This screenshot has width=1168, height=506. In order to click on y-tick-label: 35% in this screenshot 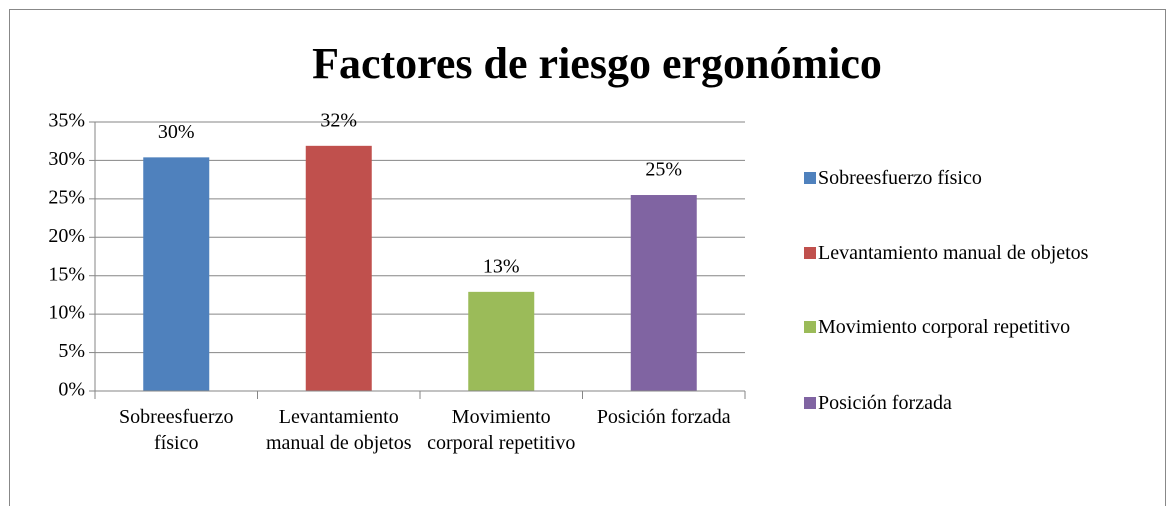, I will do `click(66, 121)`.